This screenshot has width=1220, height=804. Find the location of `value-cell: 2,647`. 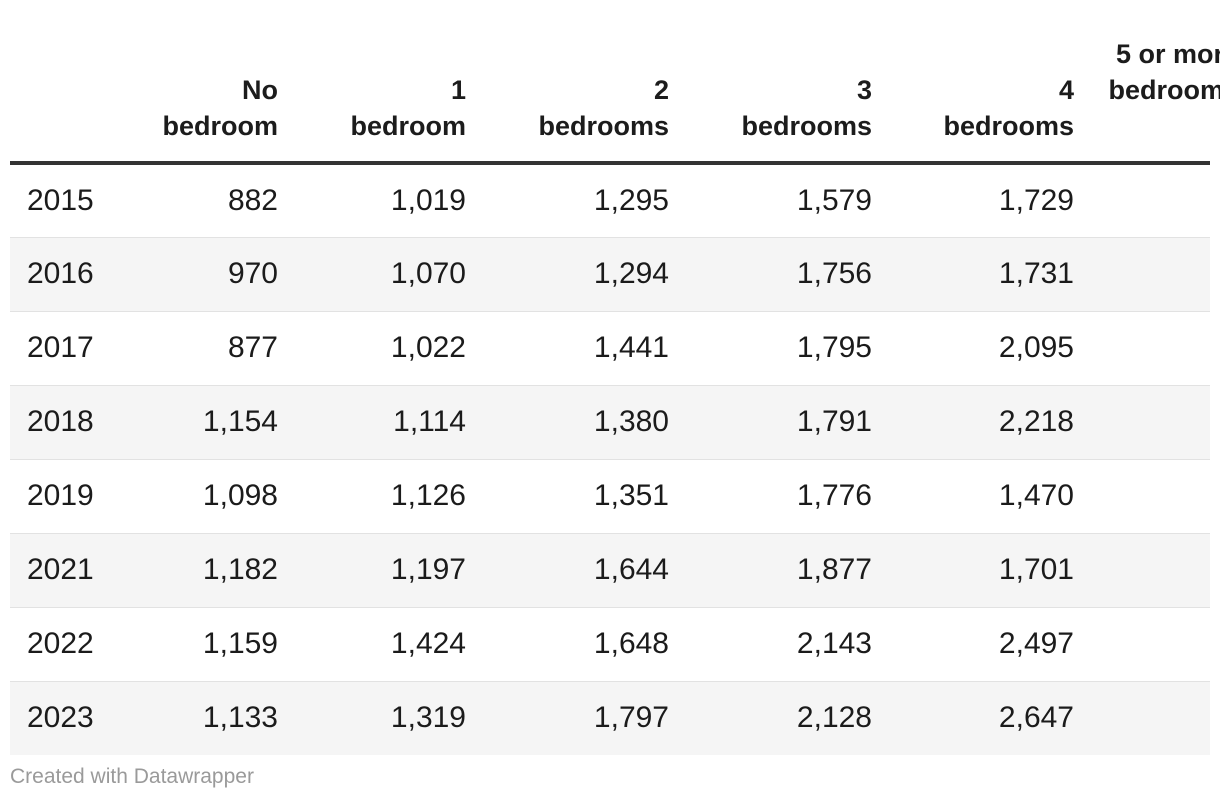

value-cell: 2,647 is located at coordinates (1036, 718).